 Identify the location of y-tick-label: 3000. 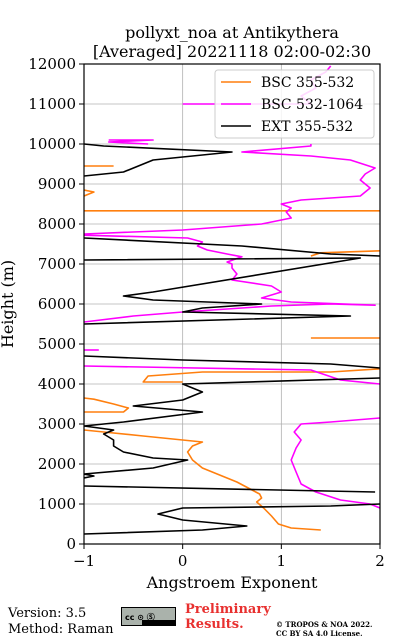
(57, 424).